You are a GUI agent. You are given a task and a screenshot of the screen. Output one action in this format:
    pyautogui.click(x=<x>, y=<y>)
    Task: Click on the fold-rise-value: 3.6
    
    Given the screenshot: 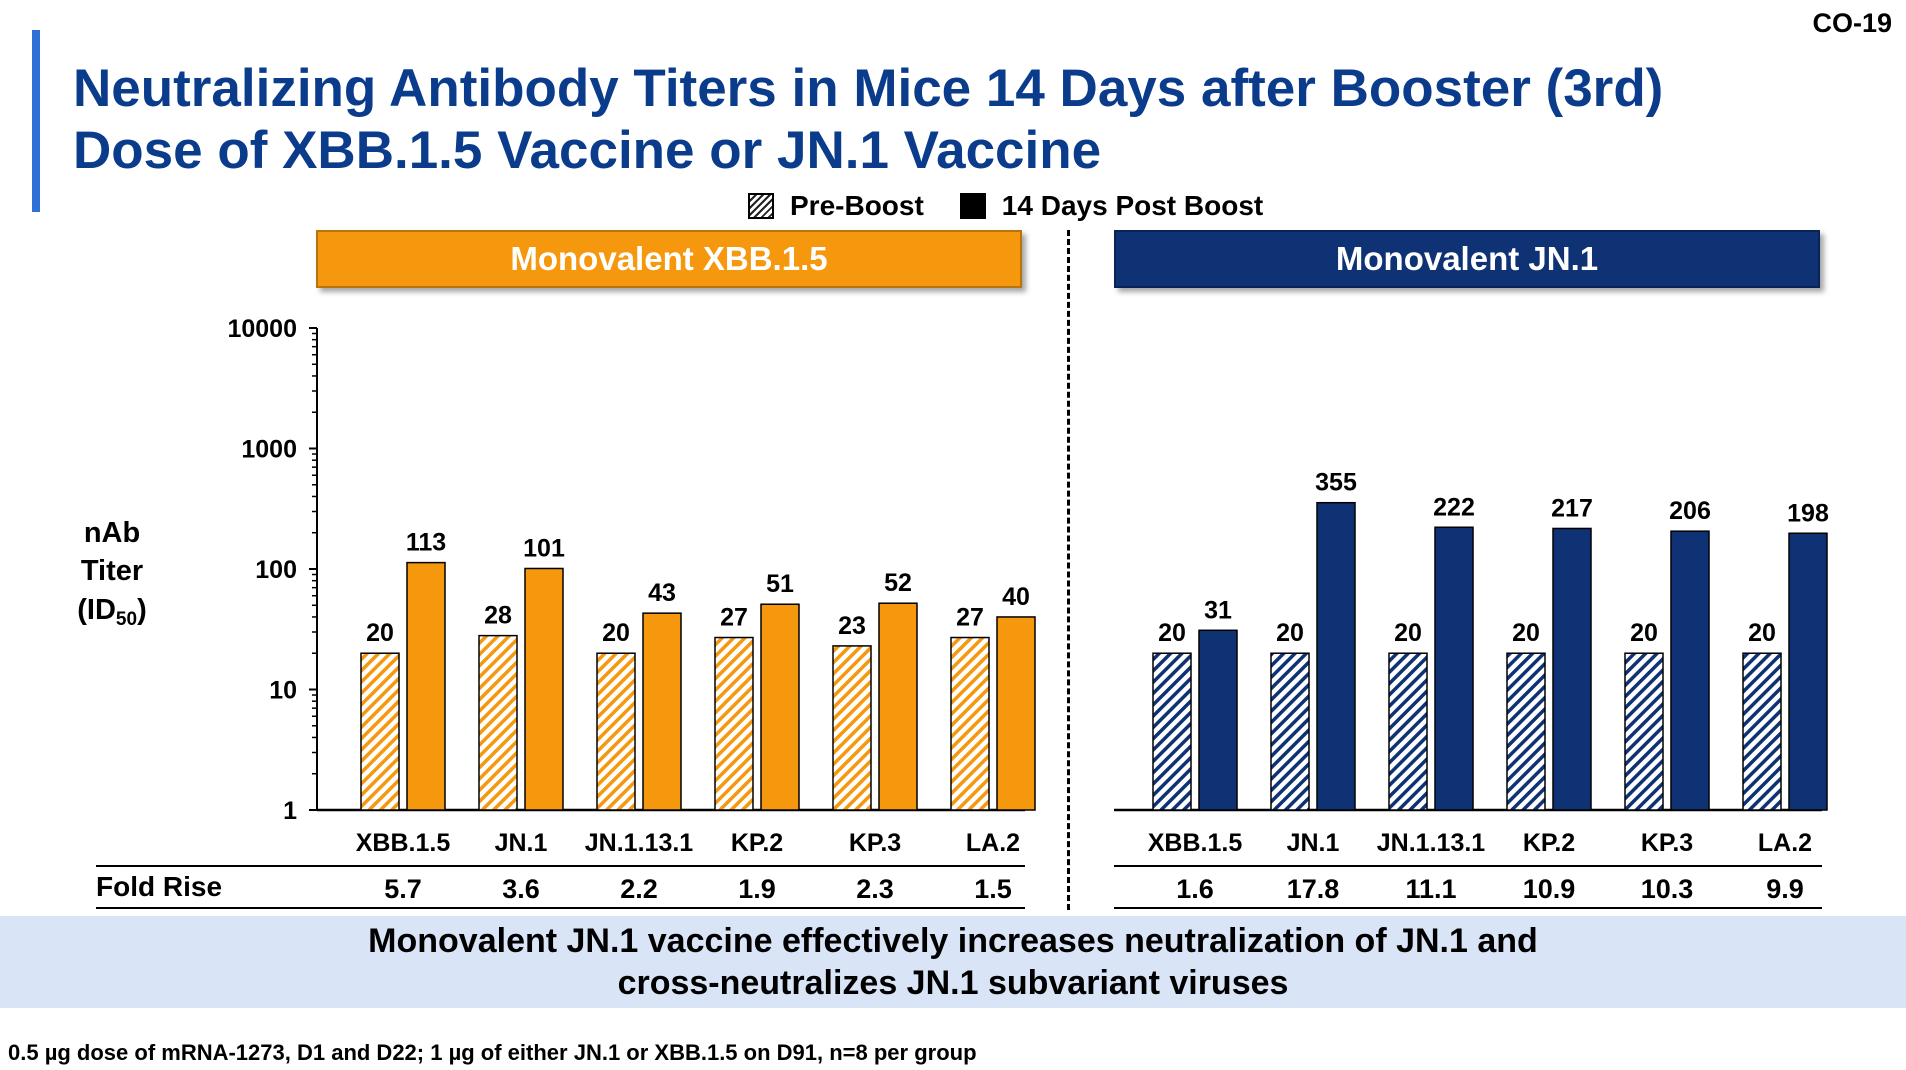 What is the action you would take?
    pyautogui.click(x=521, y=889)
    